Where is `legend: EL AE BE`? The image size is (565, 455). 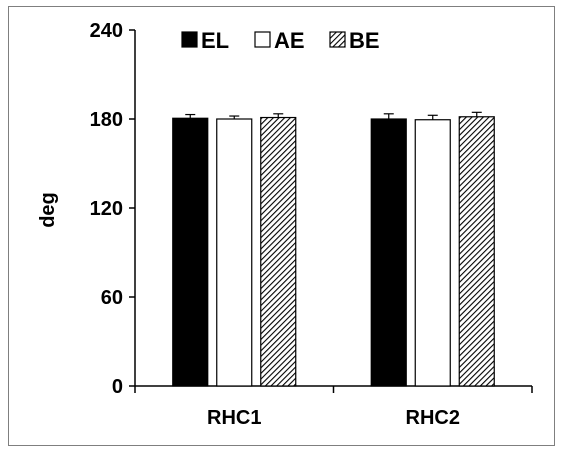
legend: EL AE BE is located at coordinates (280, 40).